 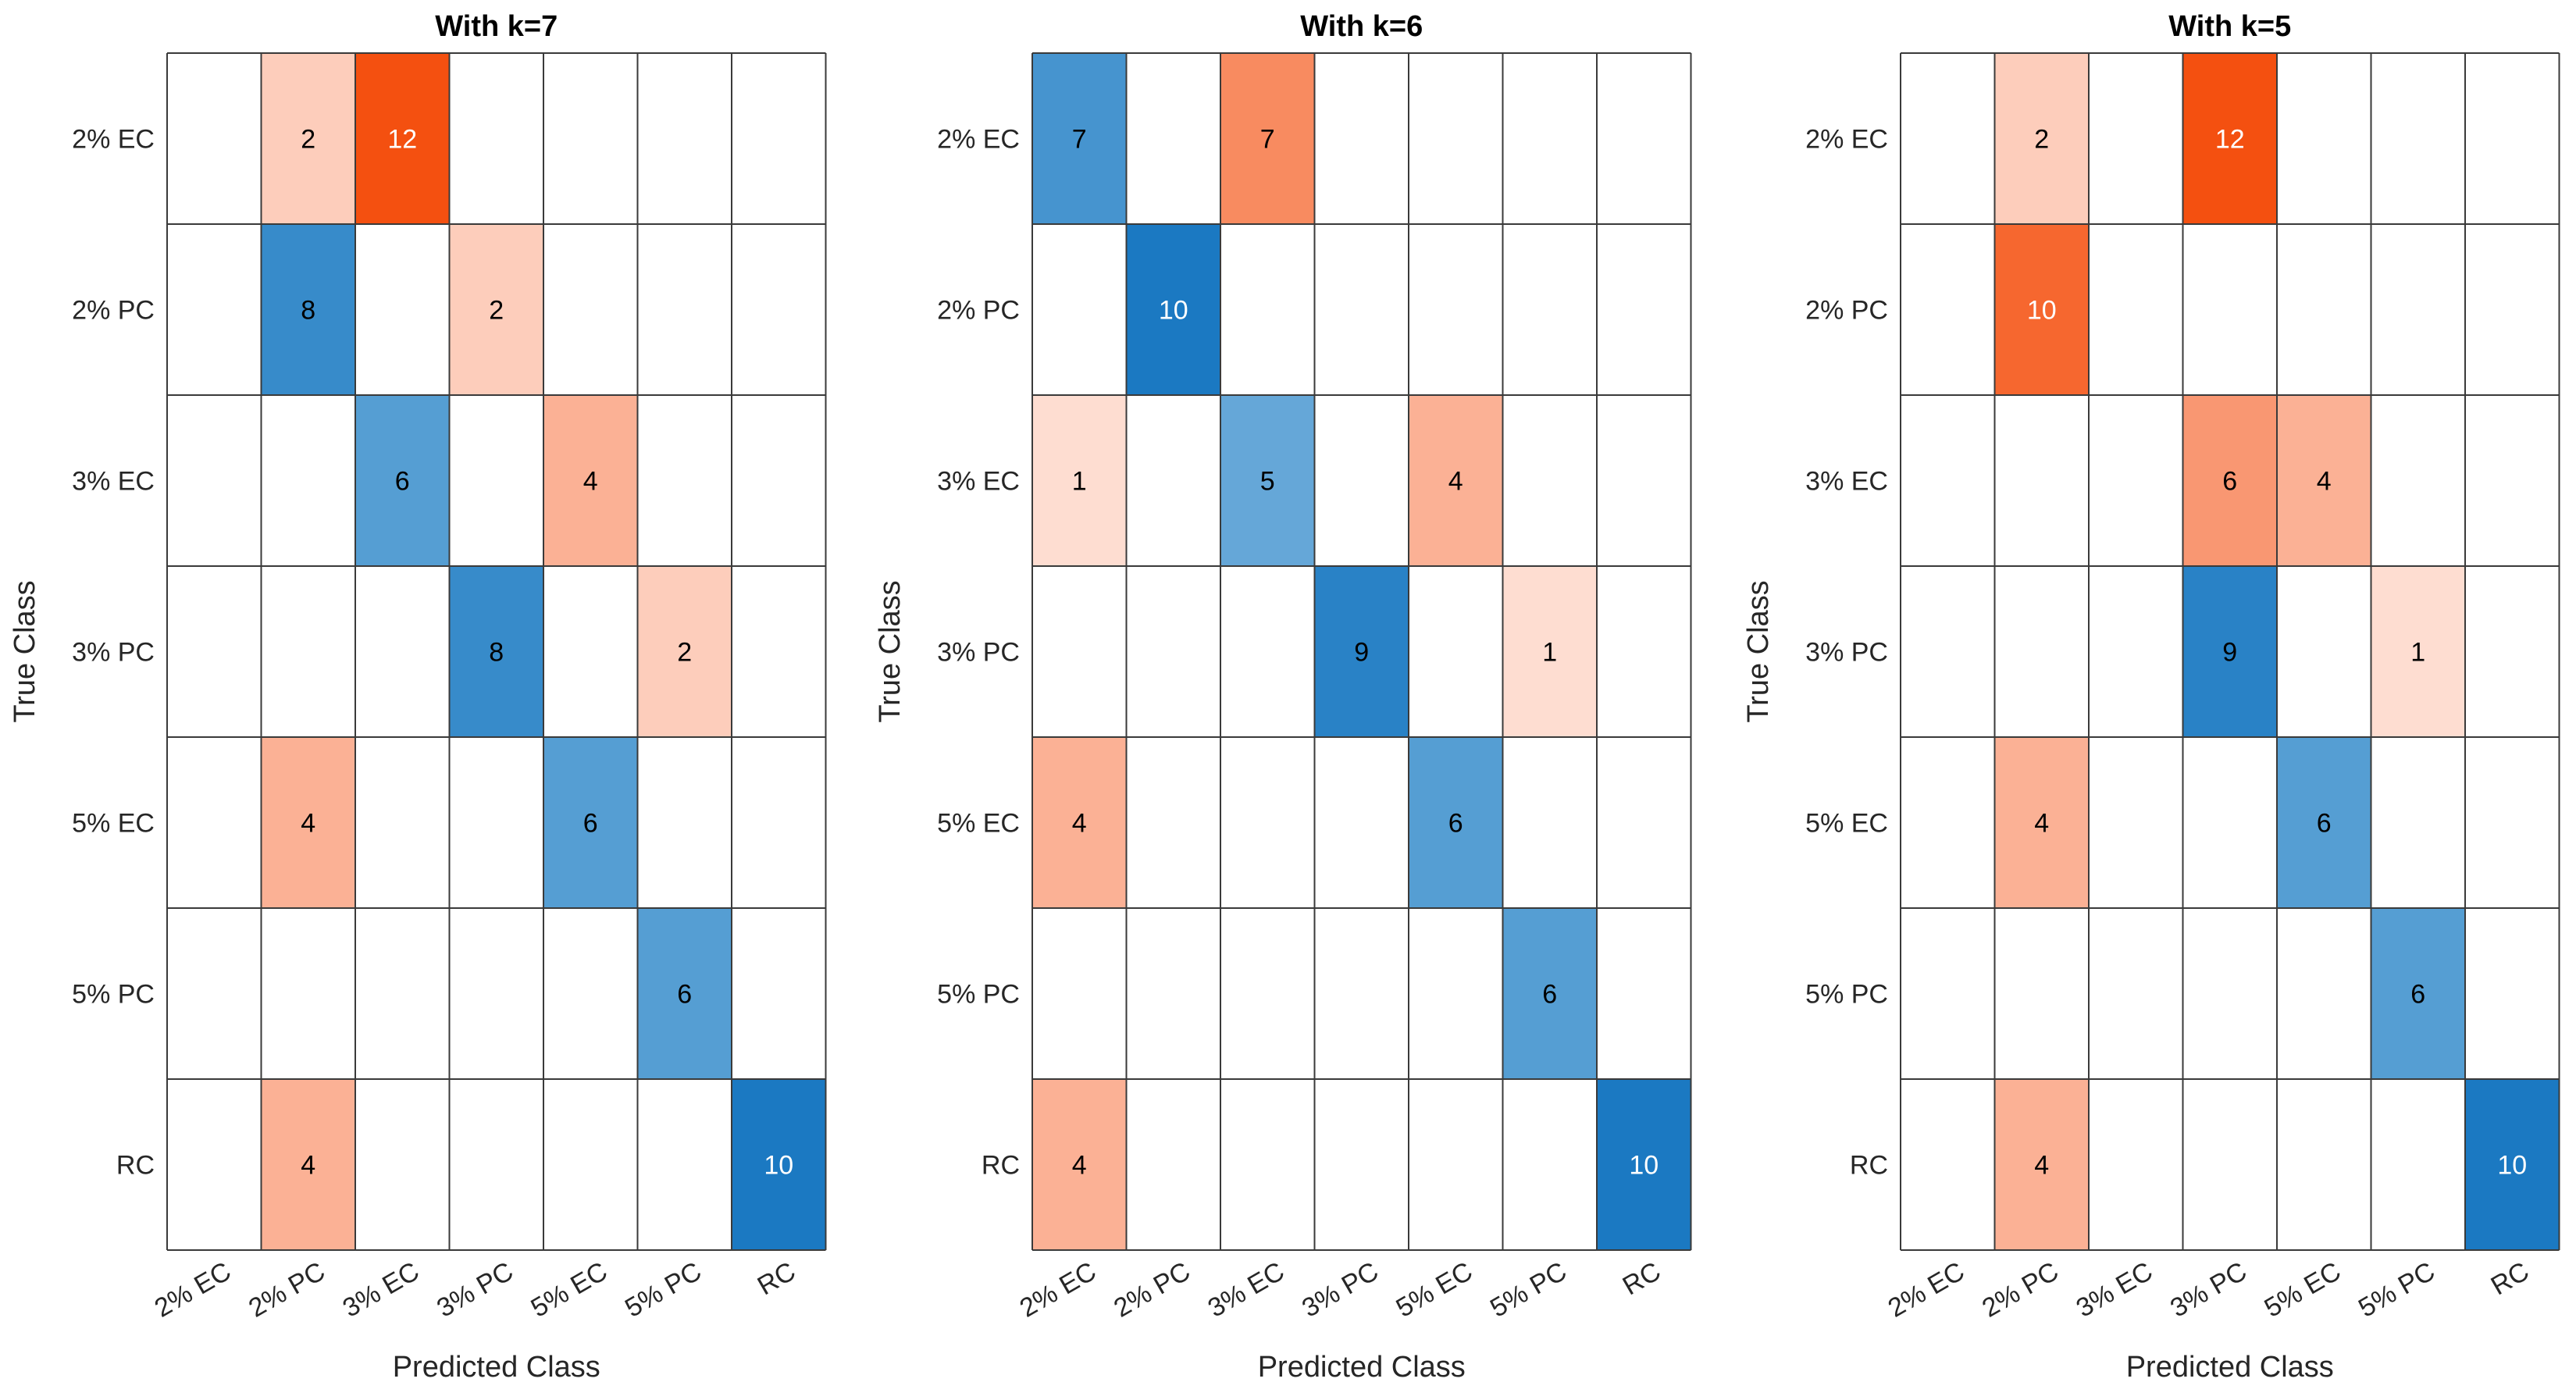 What do you see at coordinates (1246, 1289) in the screenshot?
I see `x-tick-label: 3% EC` at bounding box center [1246, 1289].